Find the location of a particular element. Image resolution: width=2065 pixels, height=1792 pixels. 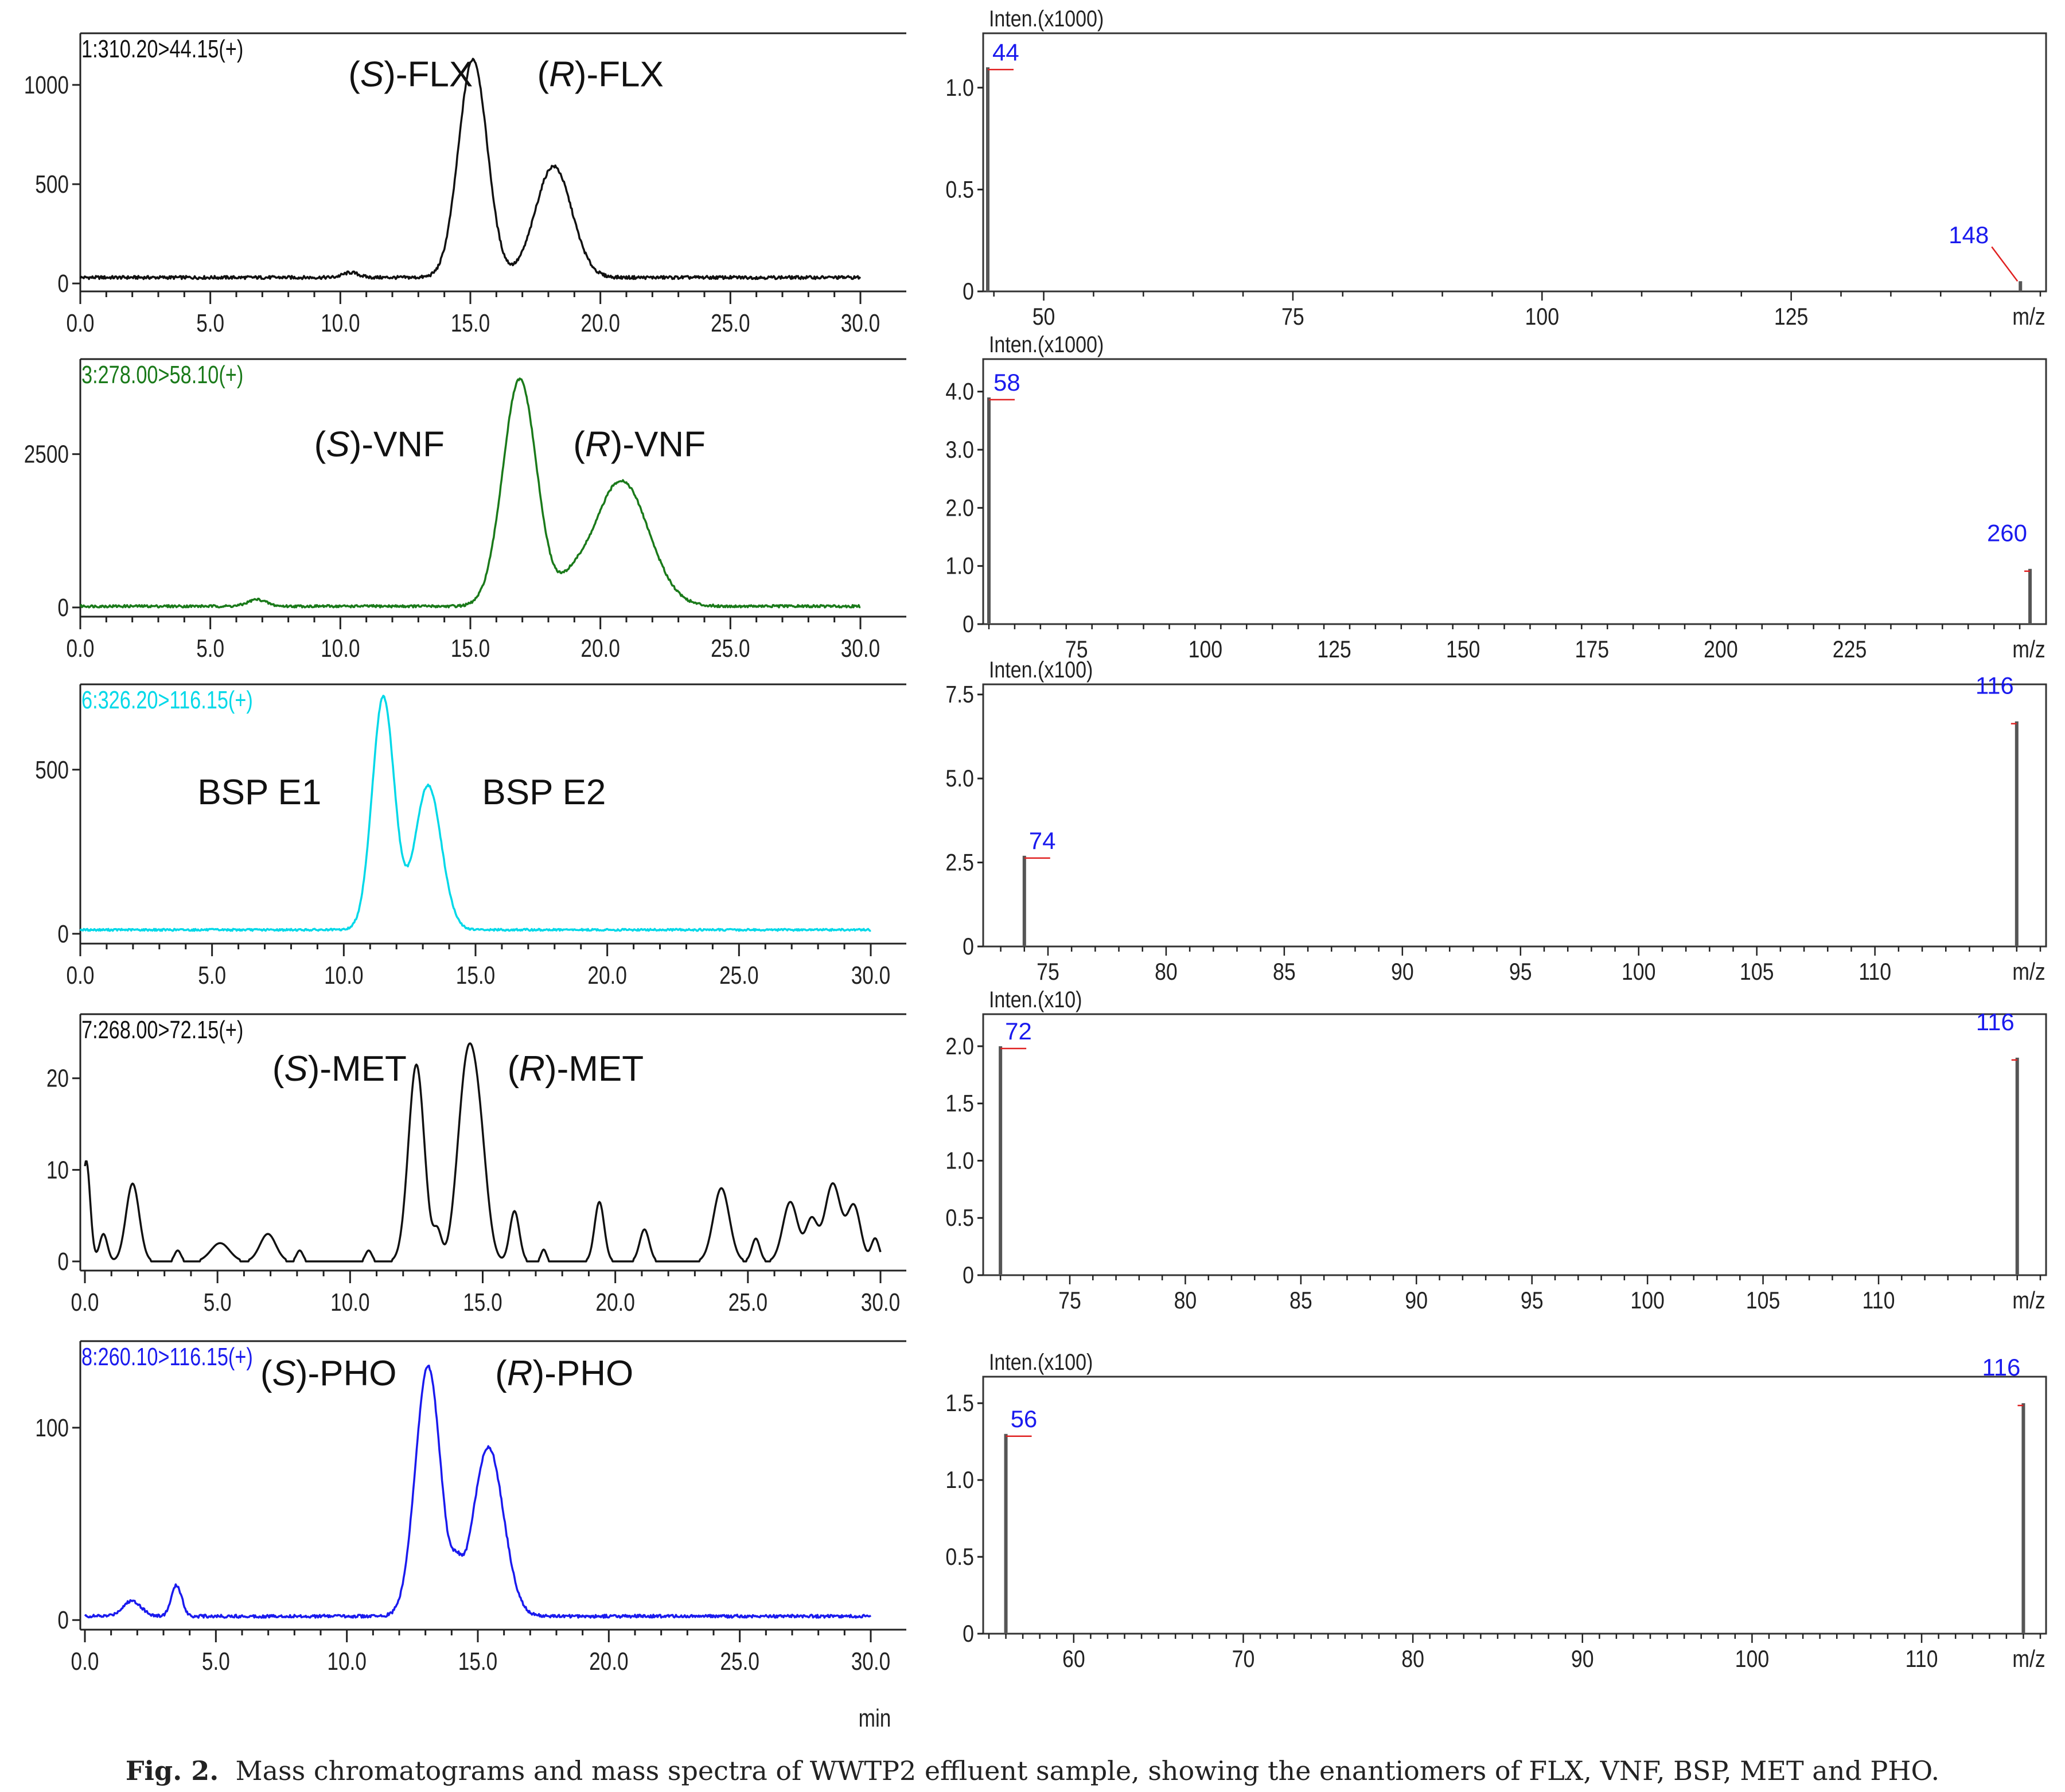

y-tick-label: 4.0 is located at coordinates (959, 392).